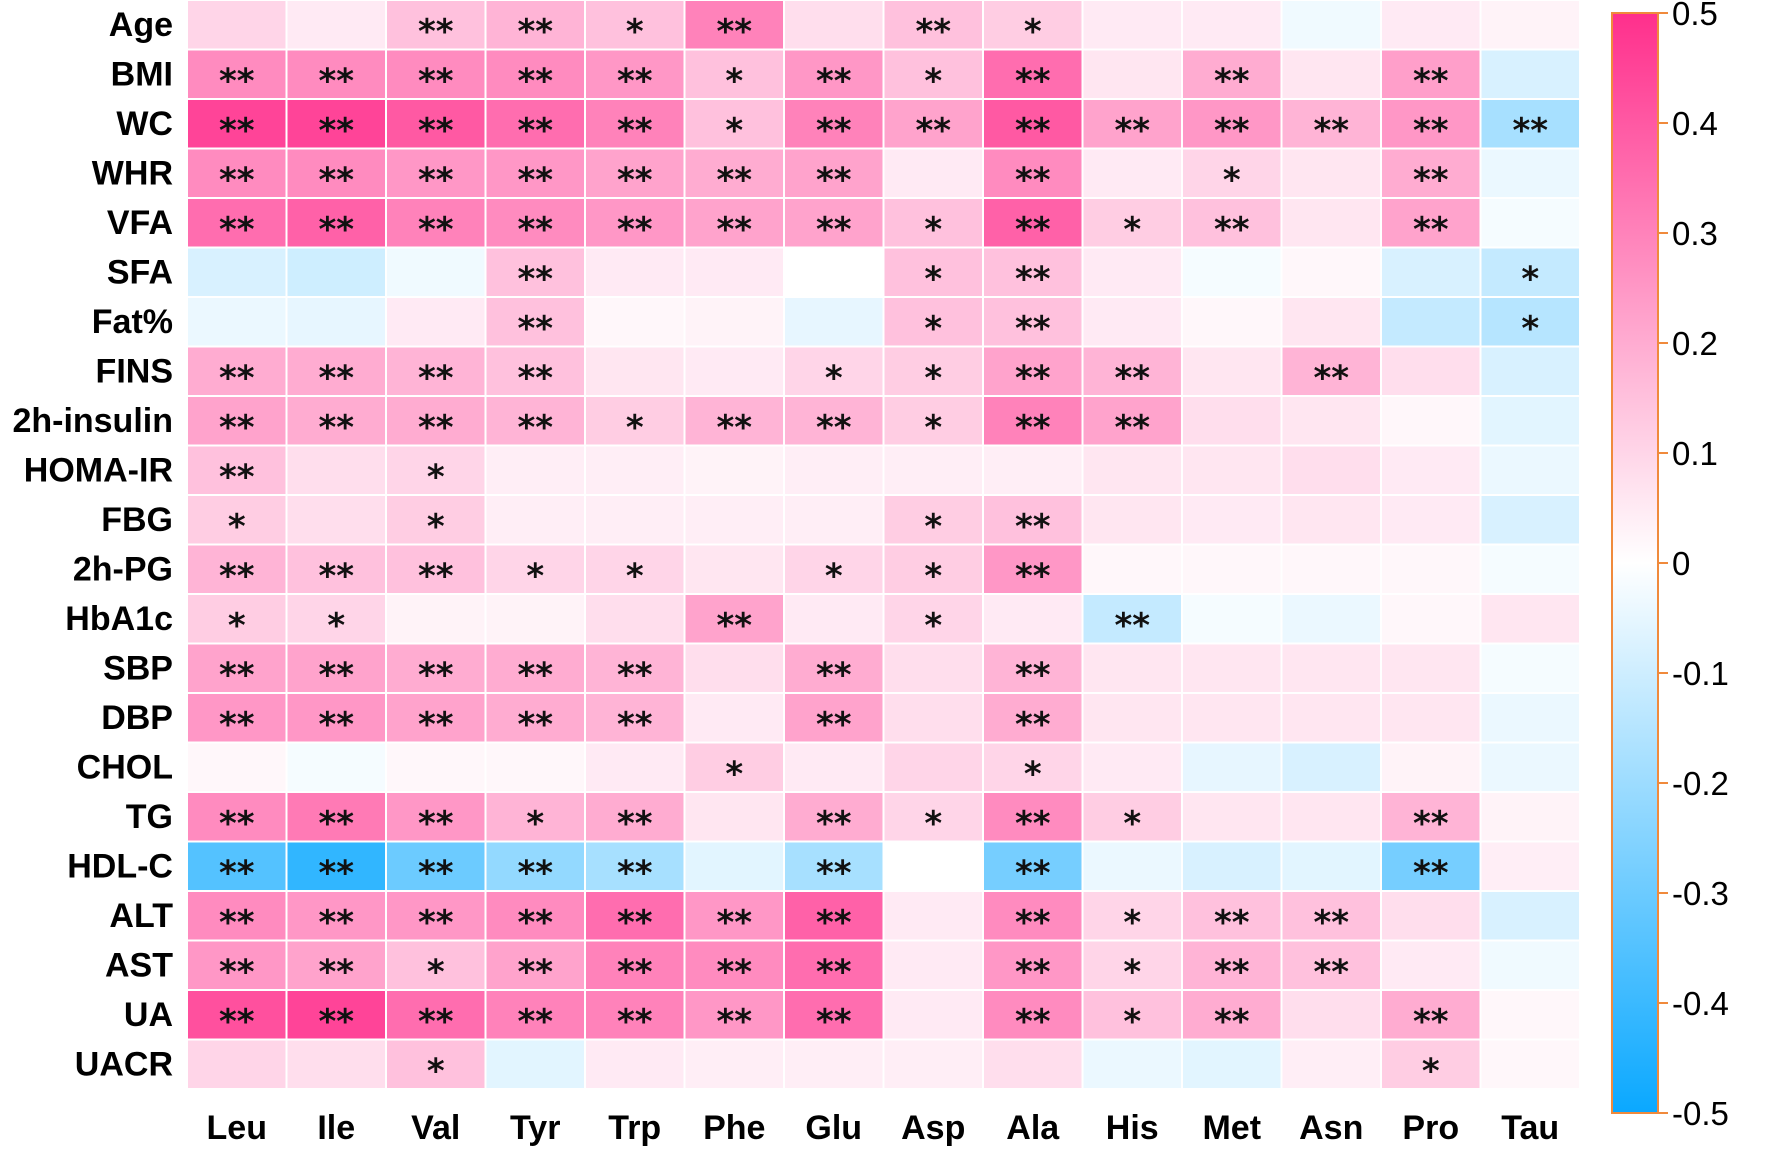  I want to click on row-label: Fat%, so click(132, 322).